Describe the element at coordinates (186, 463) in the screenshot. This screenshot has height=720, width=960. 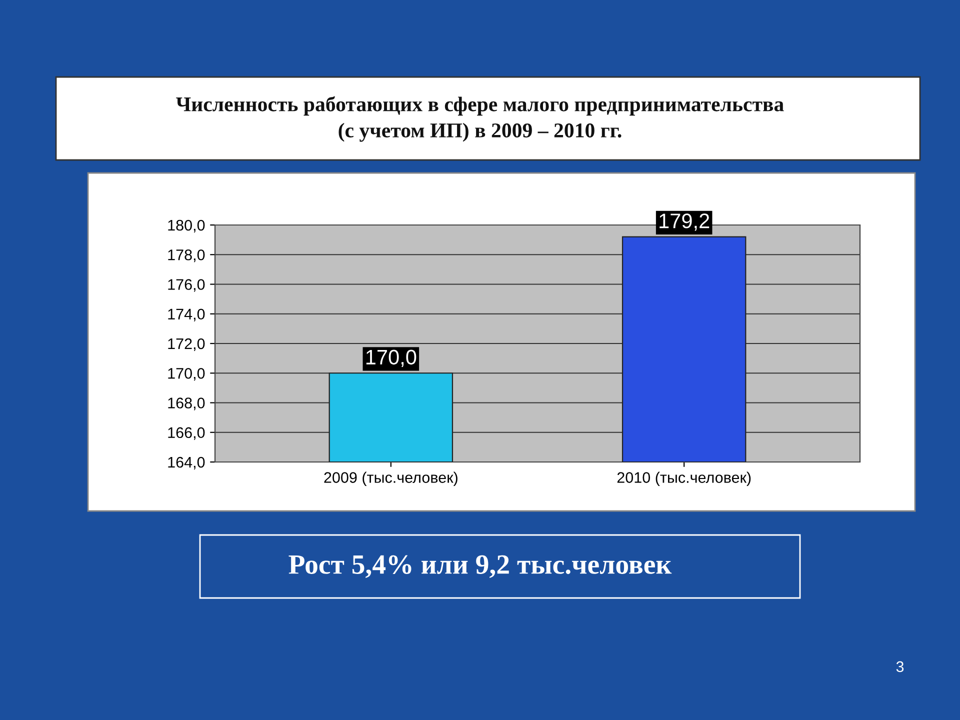
I see `y-tick-label: 164,0` at that location.